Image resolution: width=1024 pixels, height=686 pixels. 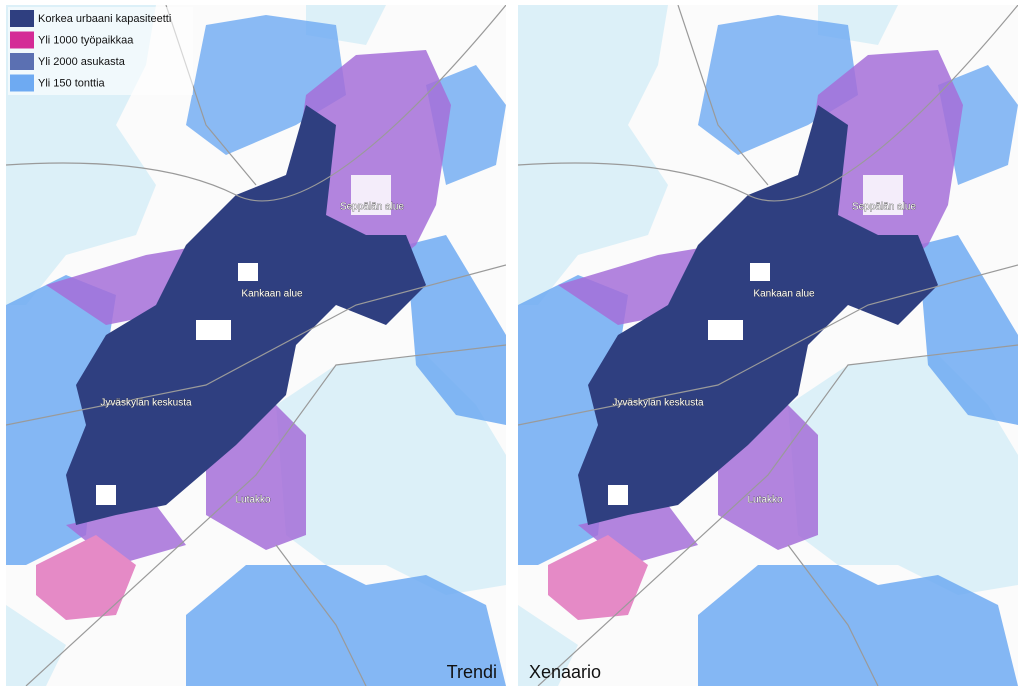 What do you see at coordinates (72, 83) in the screenshot?
I see `legend-label: Yli 150 tonttia` at bounding box center [72, 83].